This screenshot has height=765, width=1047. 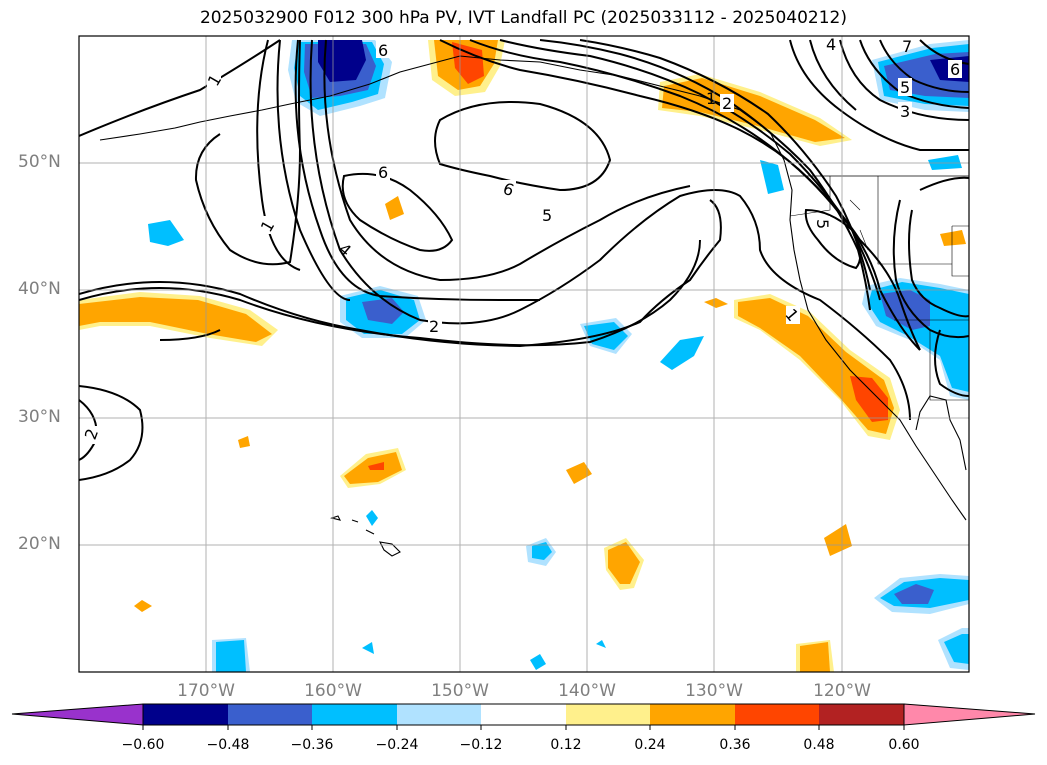 I want to click on colorbar-tick-label: 0.48, so click(x=819, y=745).